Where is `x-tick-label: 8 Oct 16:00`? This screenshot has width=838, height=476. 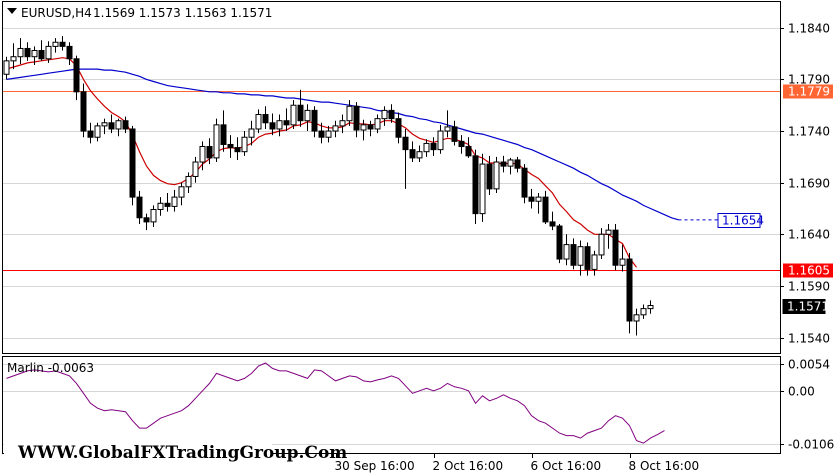
x-tick-label: 8 Oct 16:00 is located at coordinates (664, 466).